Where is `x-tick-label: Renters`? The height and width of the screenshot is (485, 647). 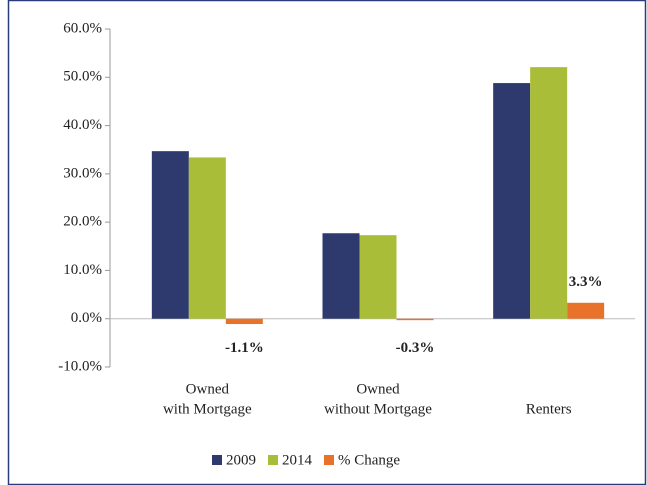
x-tick-label: Renters is located at coordinates (549, 409).